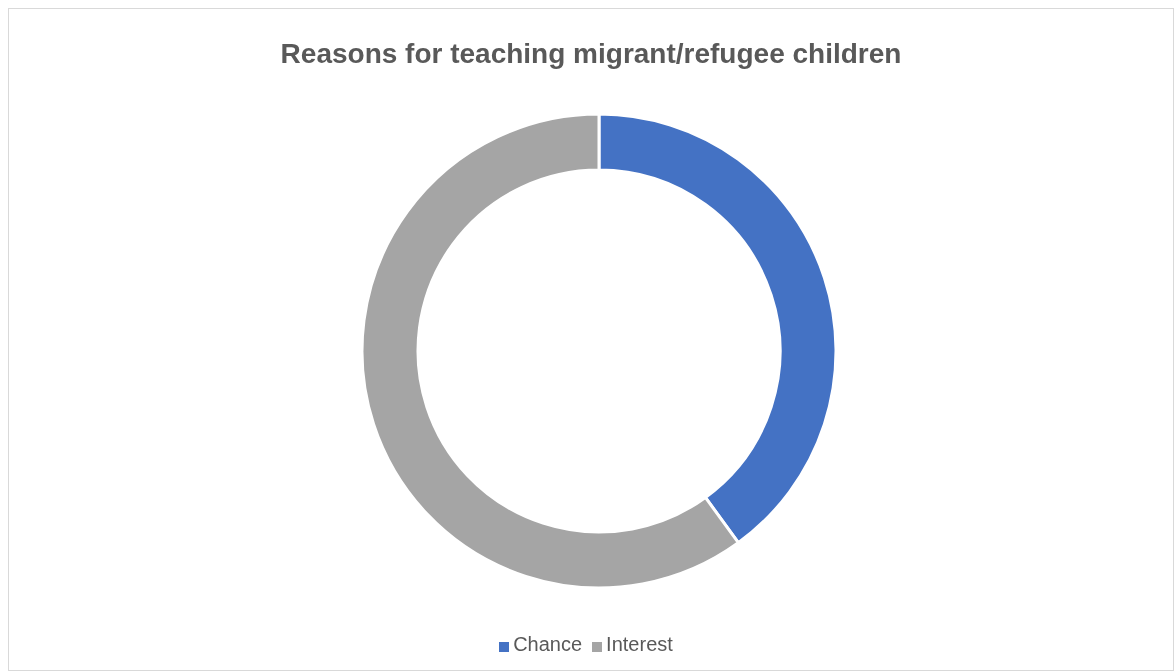 This screenshot has width=1174, height=671. What do you see at coordinates (591, 54) in the screenshot?
I see `chart-title: Reasons for teaching migrant/refugee children` at bounding box center [591, 54].